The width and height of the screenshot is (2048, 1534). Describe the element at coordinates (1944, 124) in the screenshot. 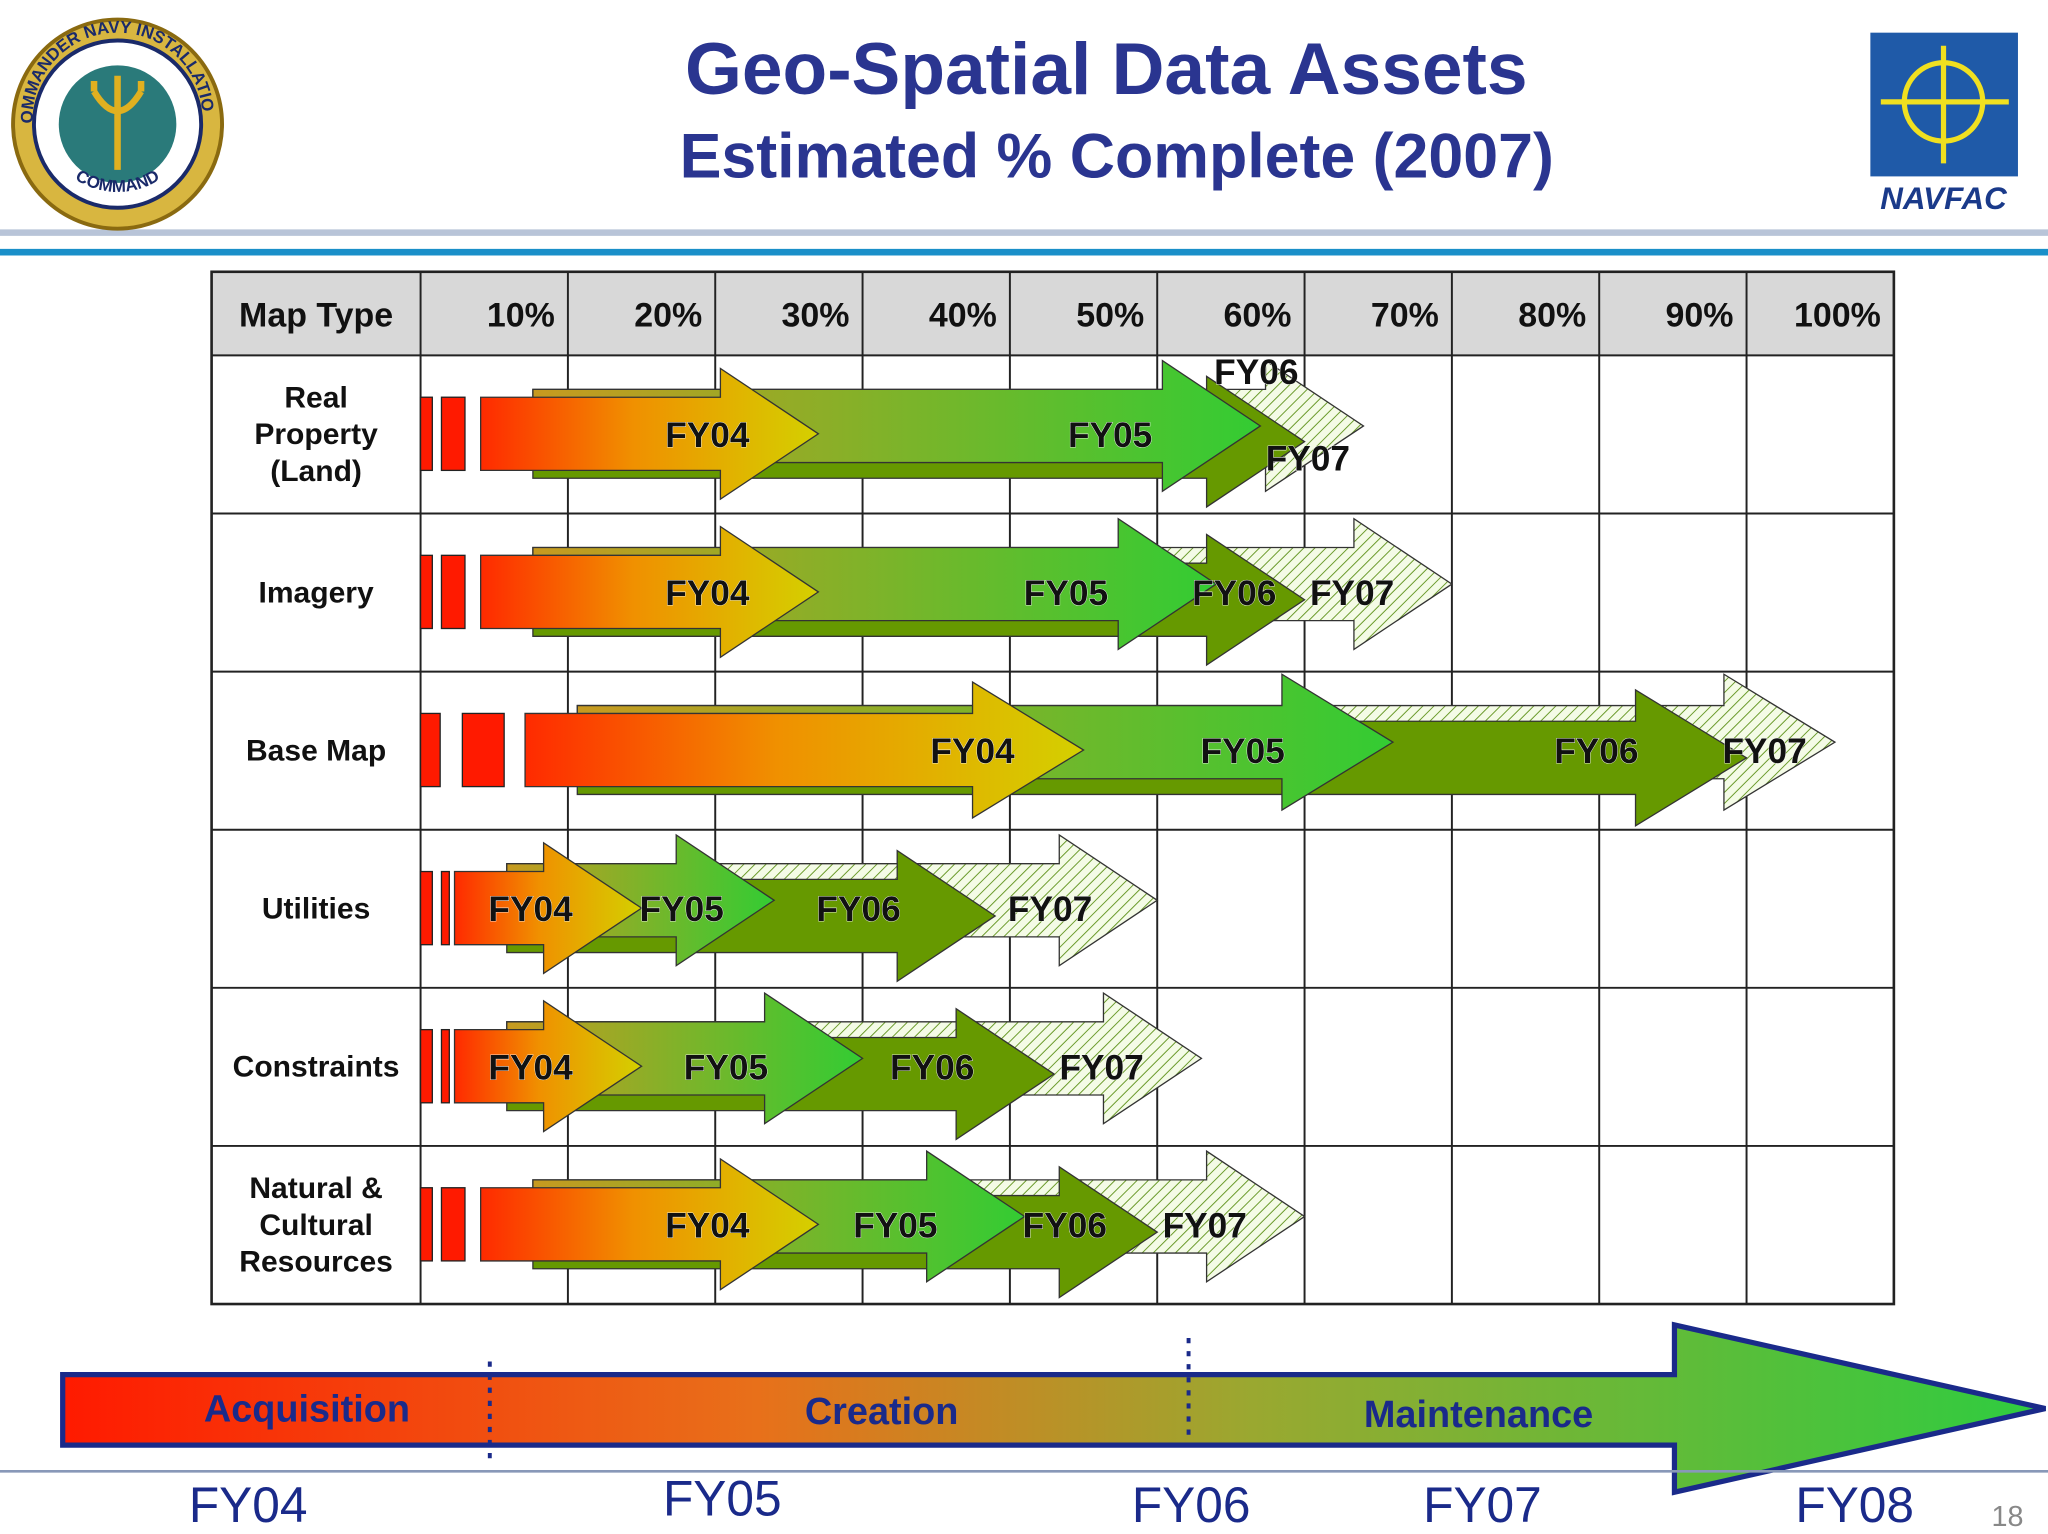

I see `navfac-logo: NAVFAC` at that location.